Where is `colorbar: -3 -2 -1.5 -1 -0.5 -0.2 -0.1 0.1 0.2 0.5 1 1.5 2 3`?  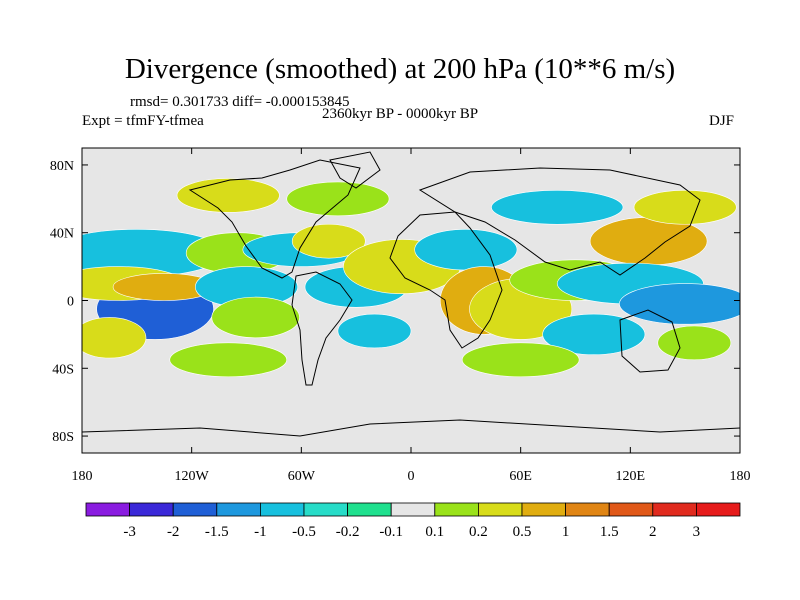 colorbar: -3 -2 -1.5 -1 -0.5 -0.2 -0.1 0.1 0.2 0.5 1 1.5 2 3 is located at coordinates (413, 521).